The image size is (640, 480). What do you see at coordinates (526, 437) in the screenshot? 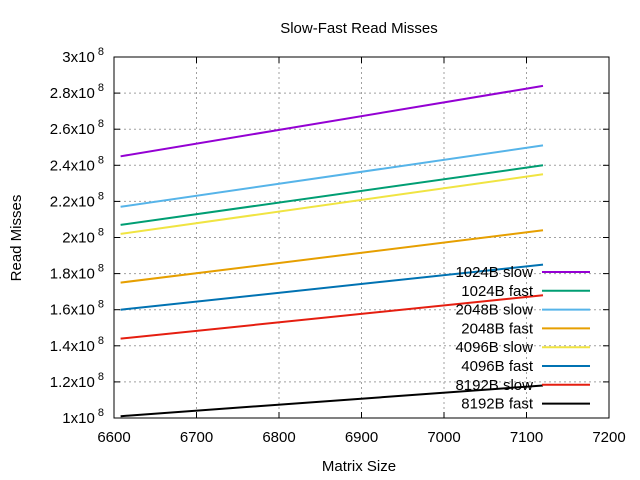
I see `x-tick-label: 7100` at bounding box center [526, 437].